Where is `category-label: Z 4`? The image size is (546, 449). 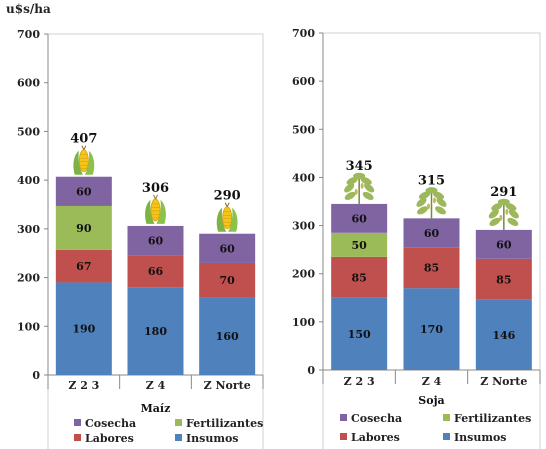 category-label: Z 4 is located at coordinates (432, 381).